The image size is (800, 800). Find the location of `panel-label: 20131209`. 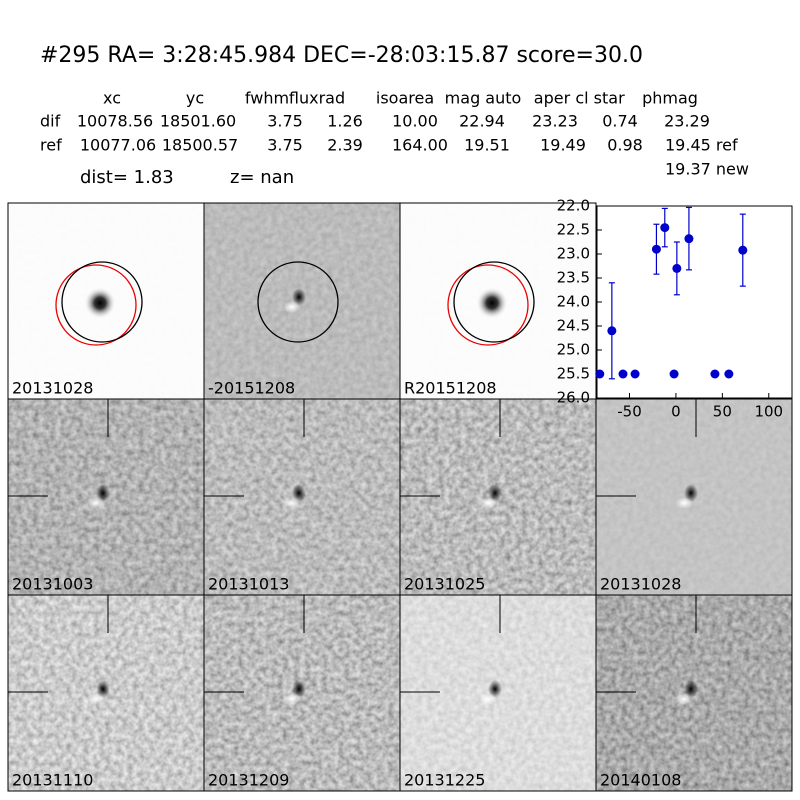

panel-label: 20131209 is located at coordinates (248, 780).